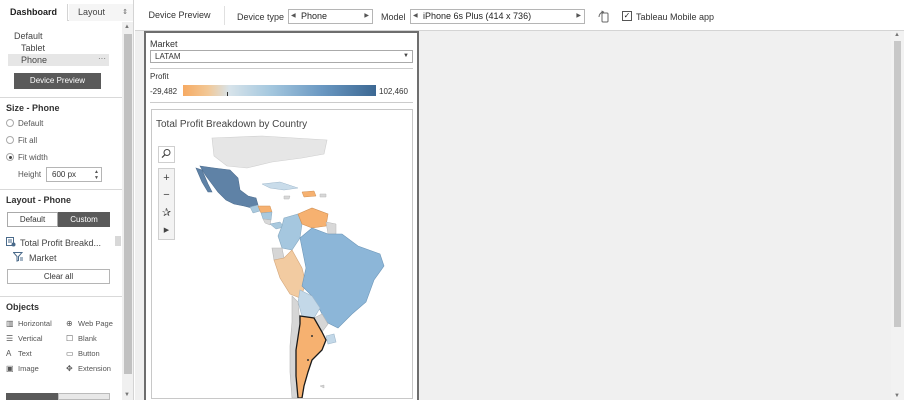 The width and height of the screenshot is (904, 400). I want to click on side-pane-scrollbar: ▲ ▼, so click(127, 211).